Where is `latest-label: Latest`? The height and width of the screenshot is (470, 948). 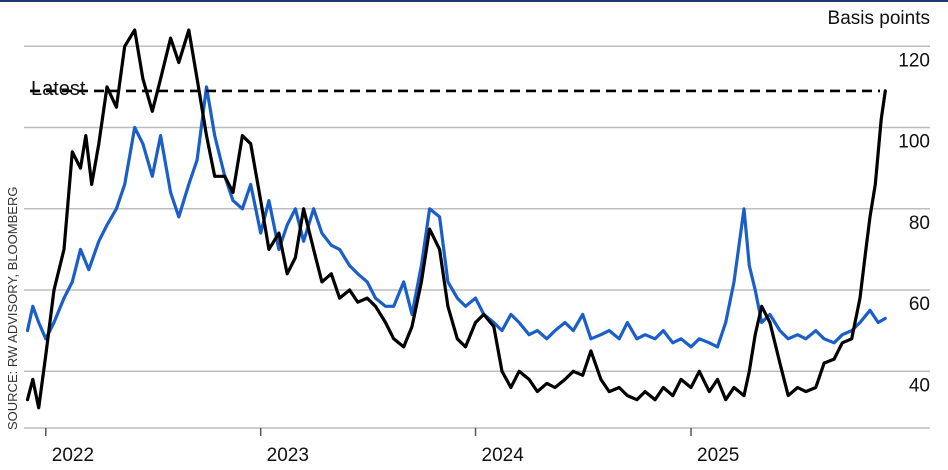
latest-label: Latest is located at coordinates (58, 89).